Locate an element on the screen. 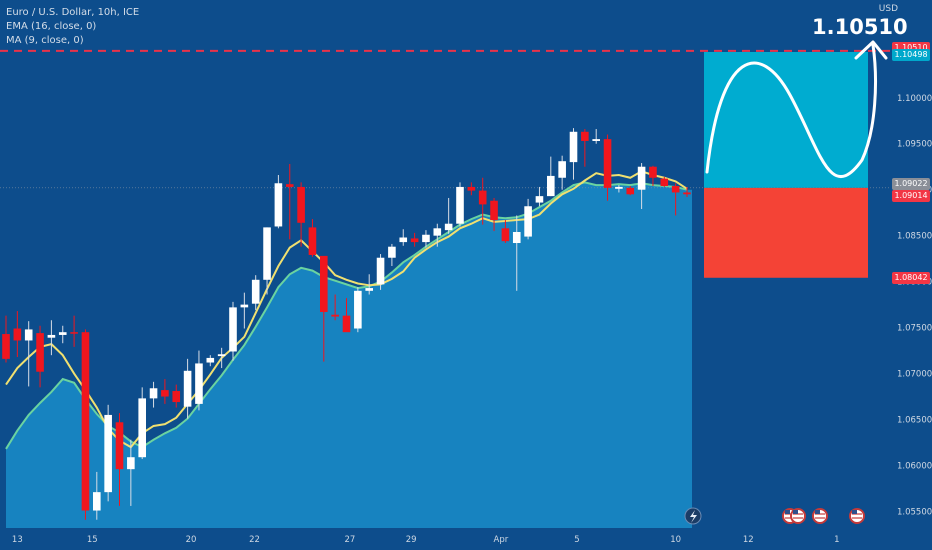 The height and width of the screenshot is (550, 932). stop-zone is located at coordinates (786, 232).